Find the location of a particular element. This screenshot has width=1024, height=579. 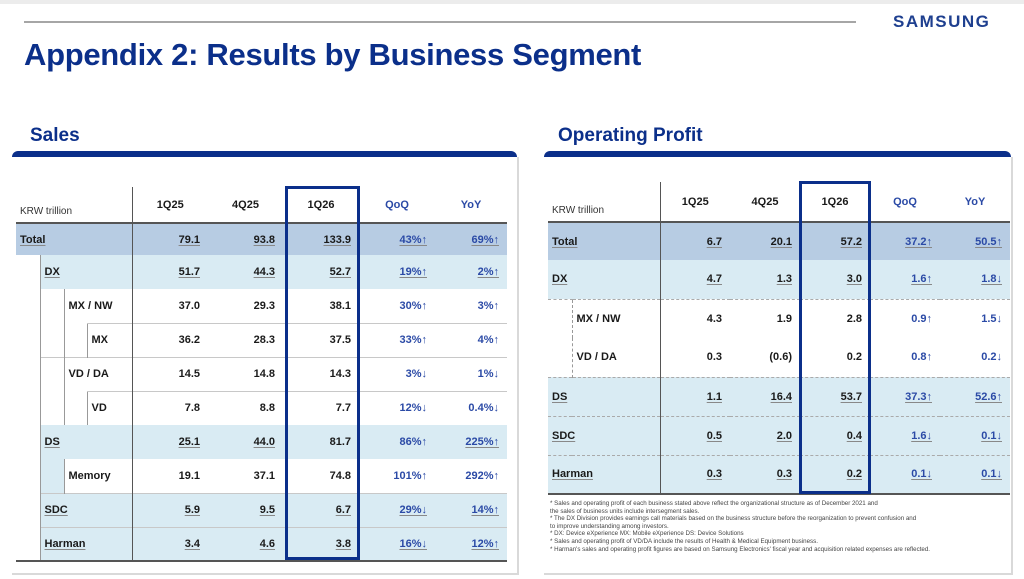

sales-row-dx: DX 51.7 44.3 52.7 19%↑ 2%↑ is located at coordinates (261, 272).